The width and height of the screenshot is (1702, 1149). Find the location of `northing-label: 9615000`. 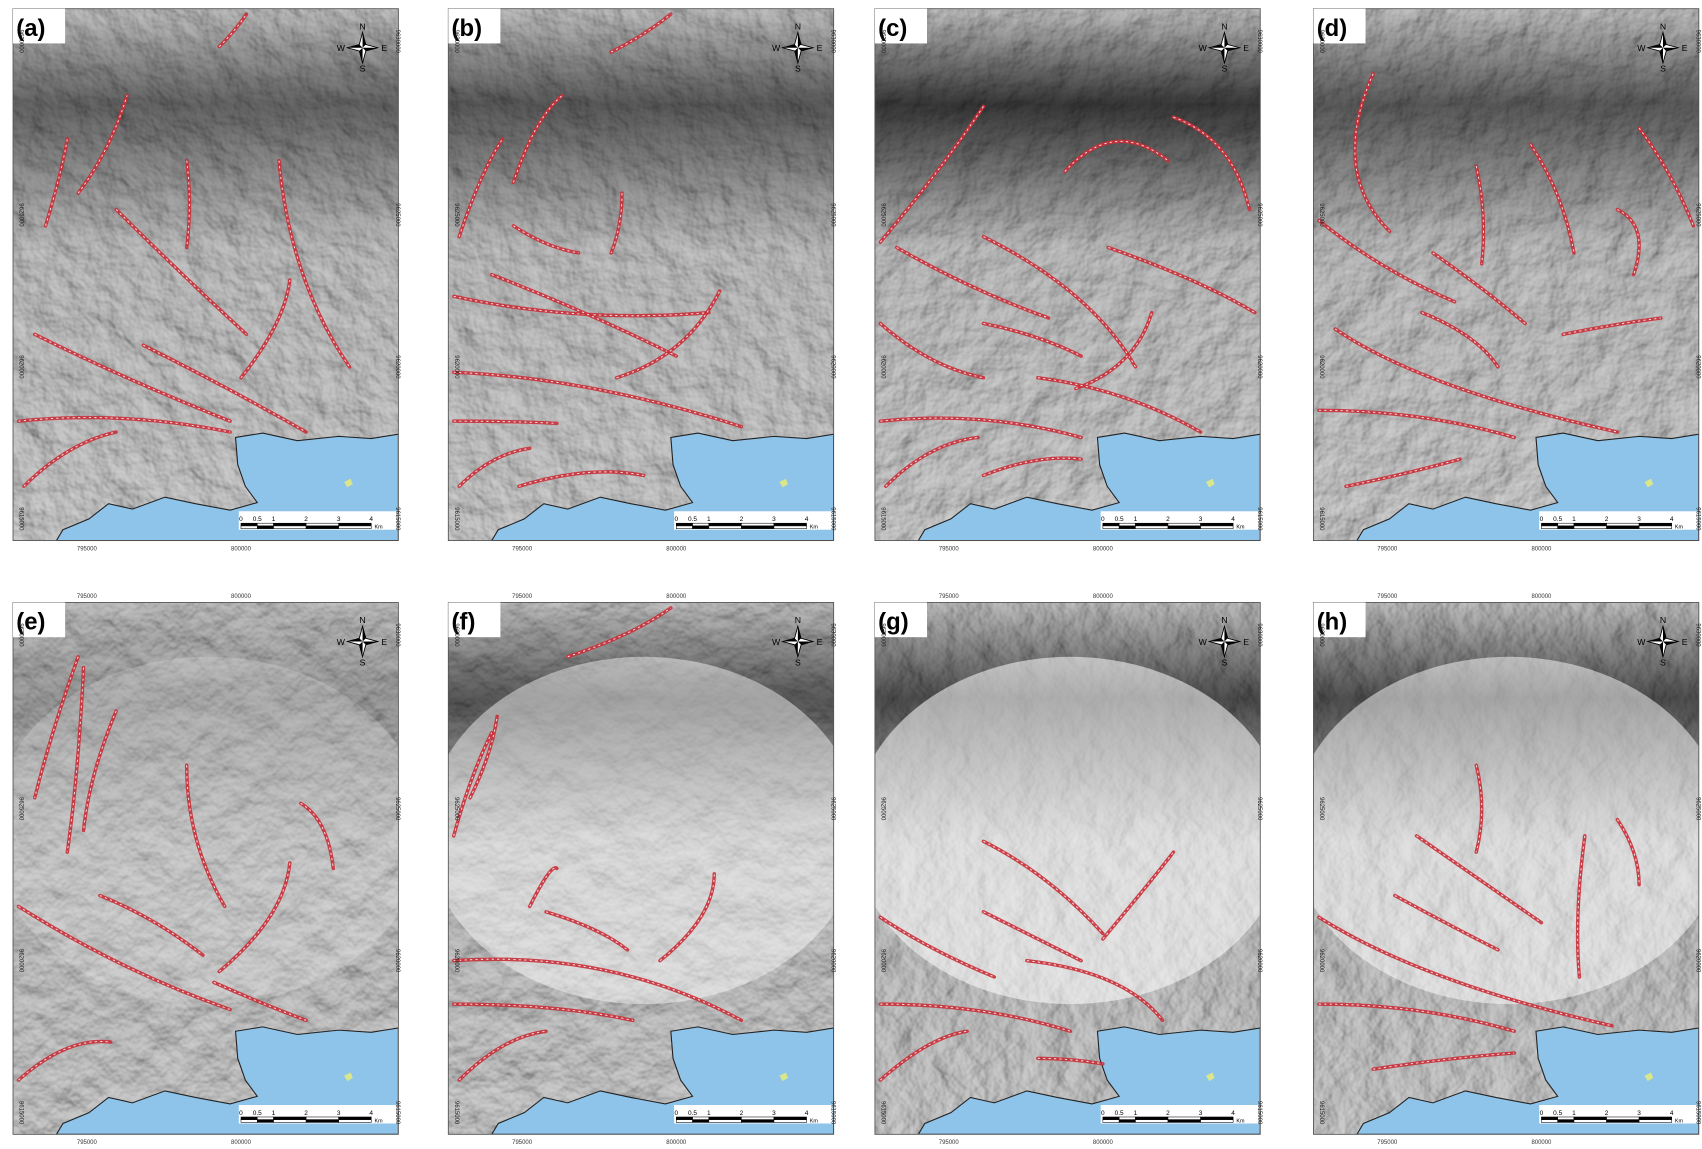

northing-label: 9615000 is located at coordinates (882, 1113).